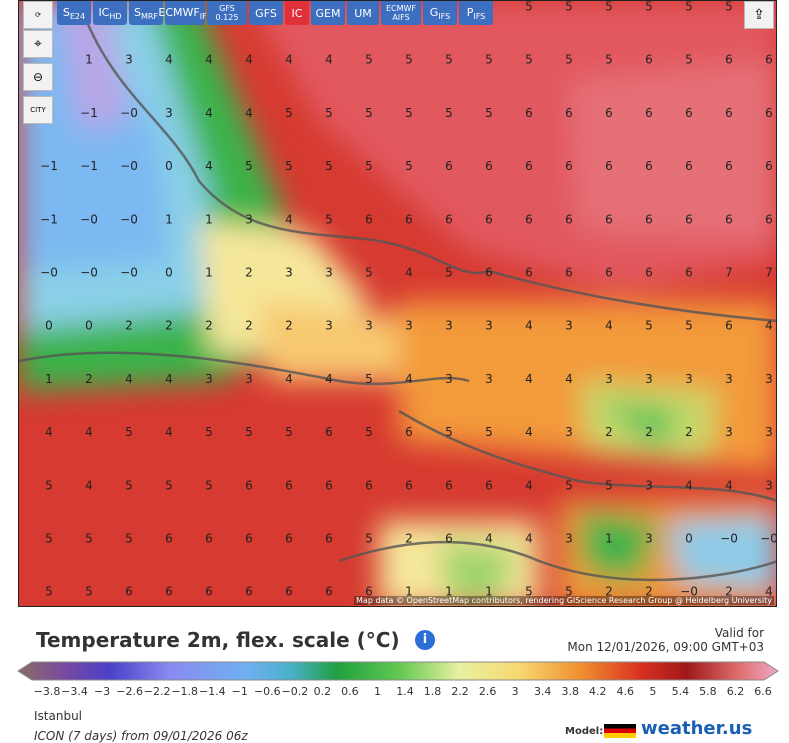 This screenshot has height=743, width=789. I want to click on share-button: ⇪, so click(759, 15).